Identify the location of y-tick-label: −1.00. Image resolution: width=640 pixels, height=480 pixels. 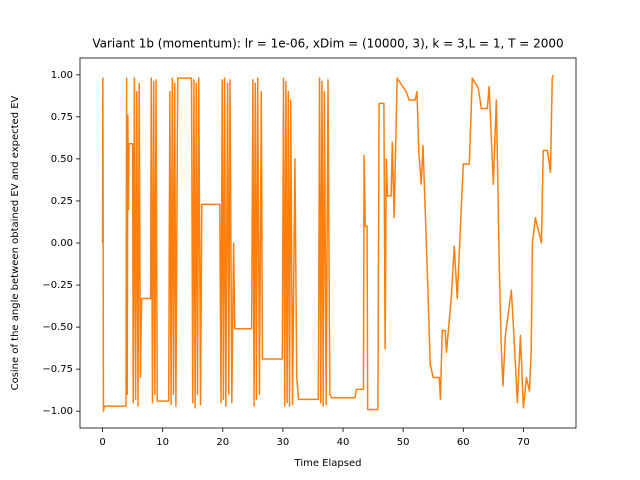
(57, 411).